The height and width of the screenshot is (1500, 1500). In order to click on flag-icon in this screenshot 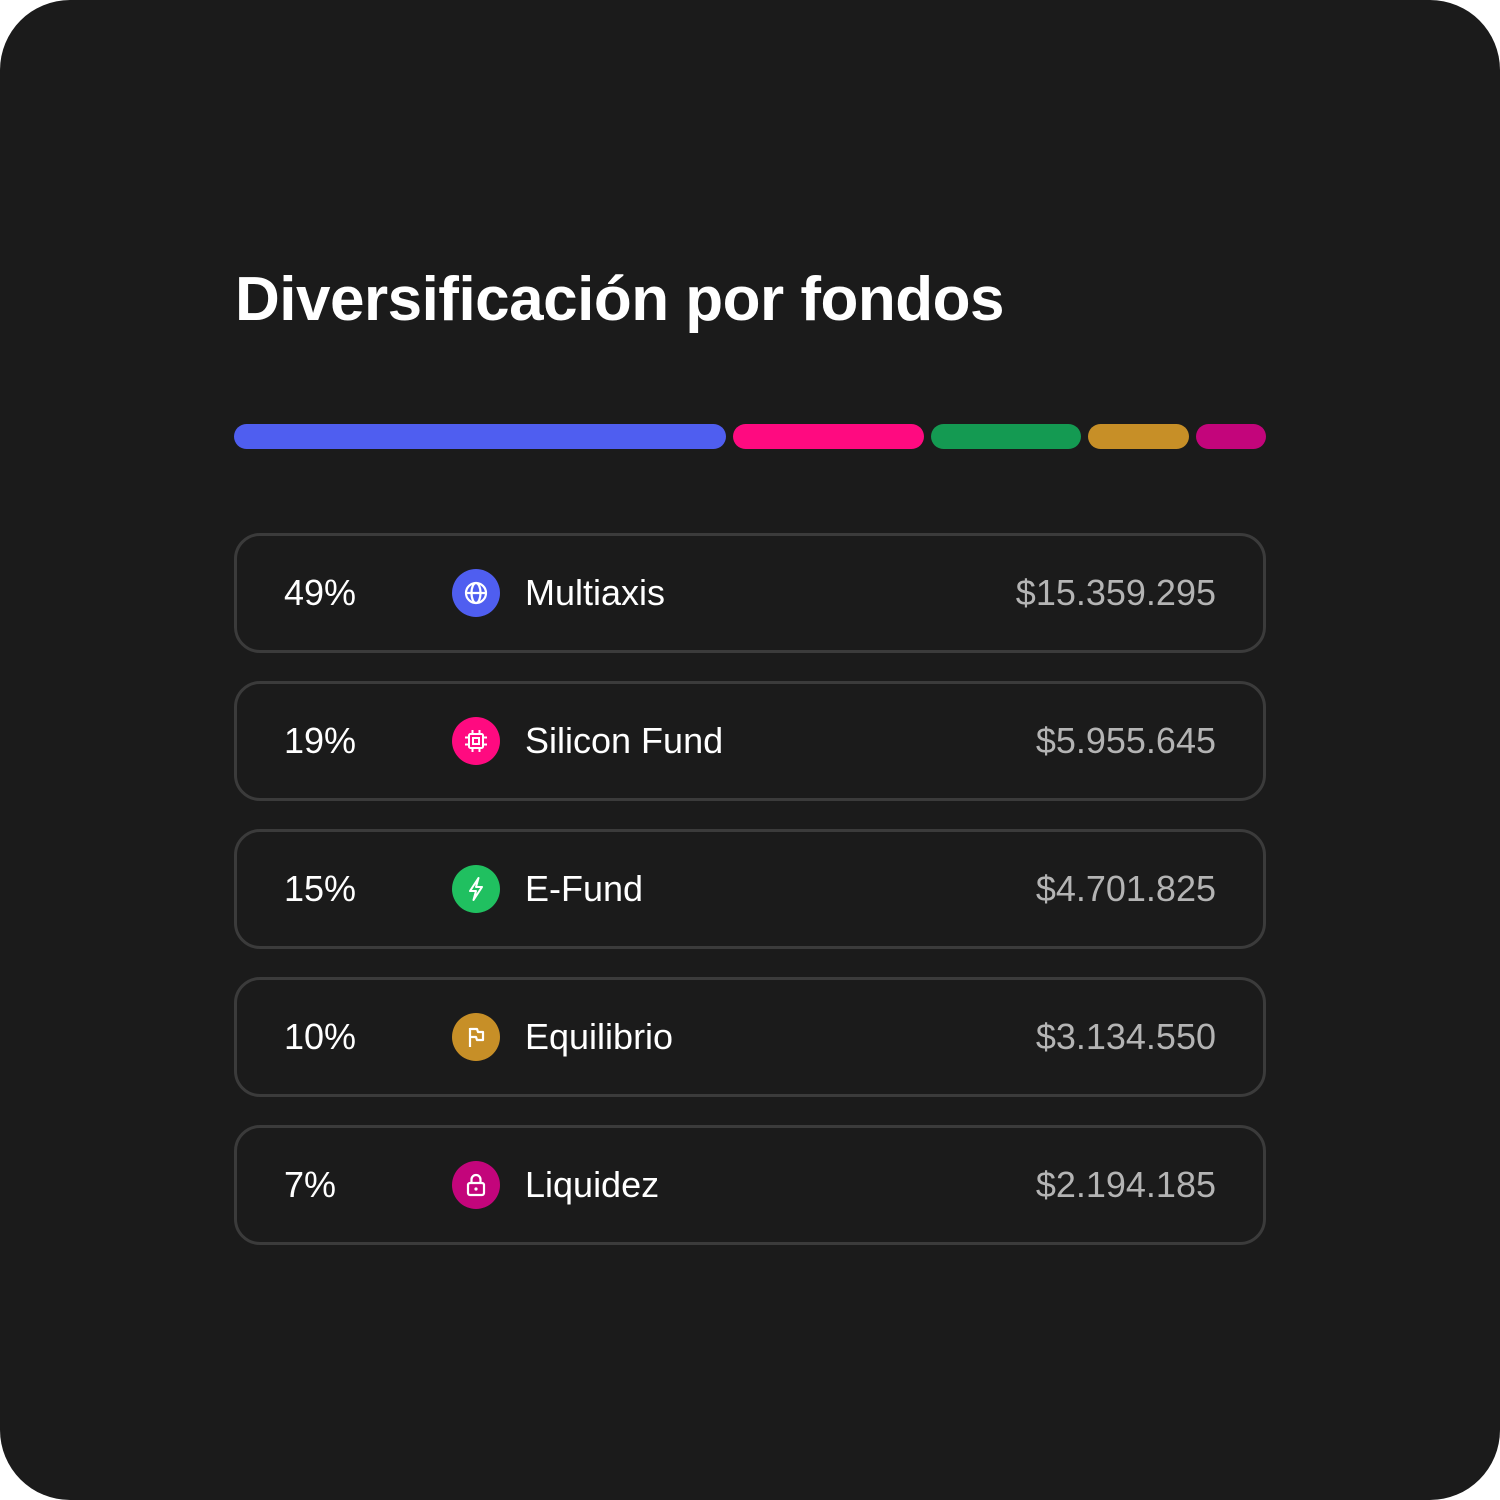, I will do `click(476, 1037)`.